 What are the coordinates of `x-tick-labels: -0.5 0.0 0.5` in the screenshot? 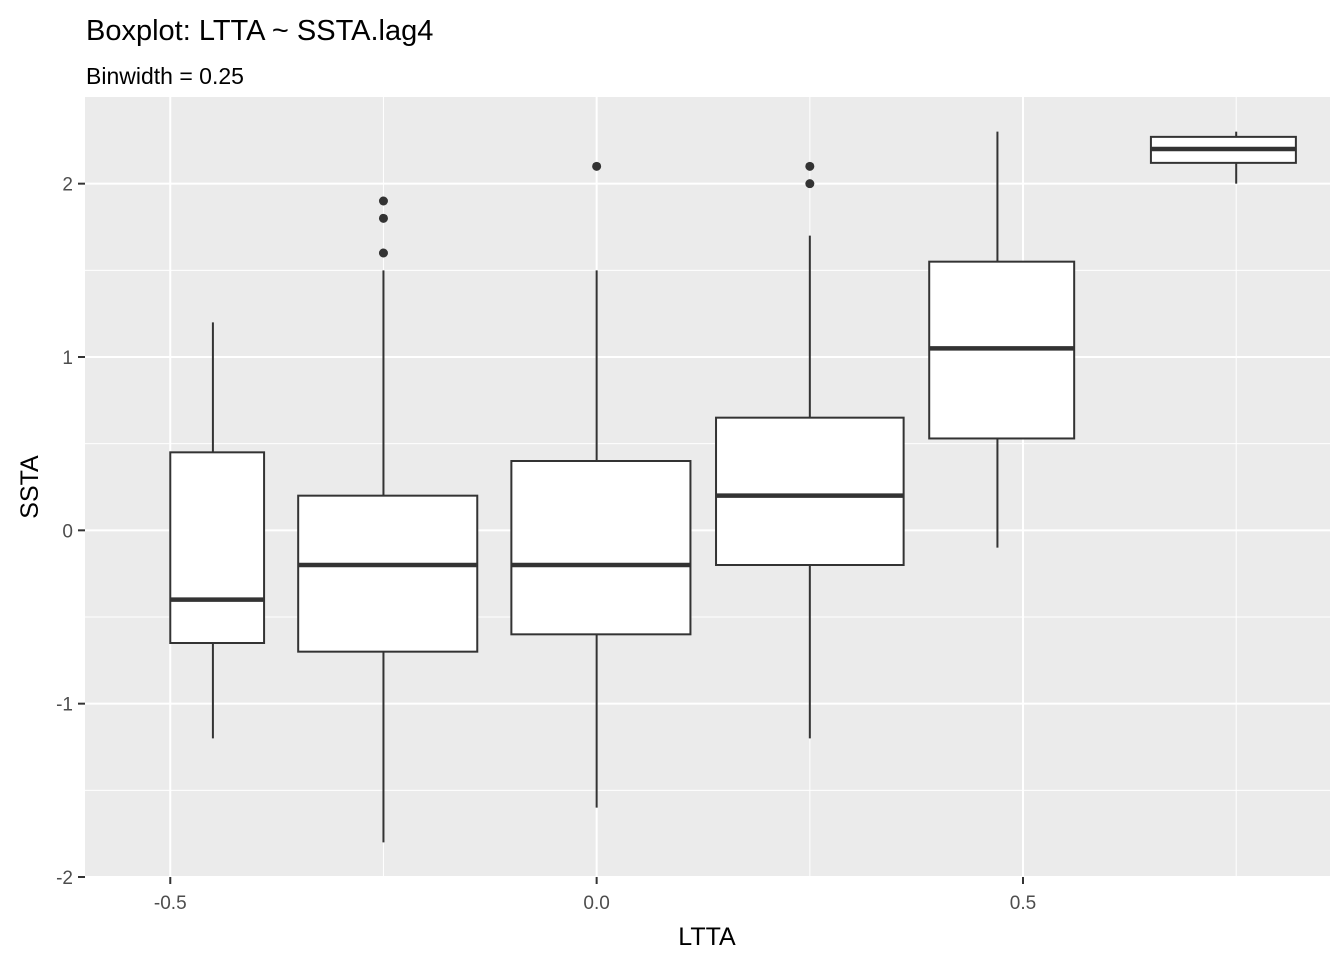 It's located at (595, 903).